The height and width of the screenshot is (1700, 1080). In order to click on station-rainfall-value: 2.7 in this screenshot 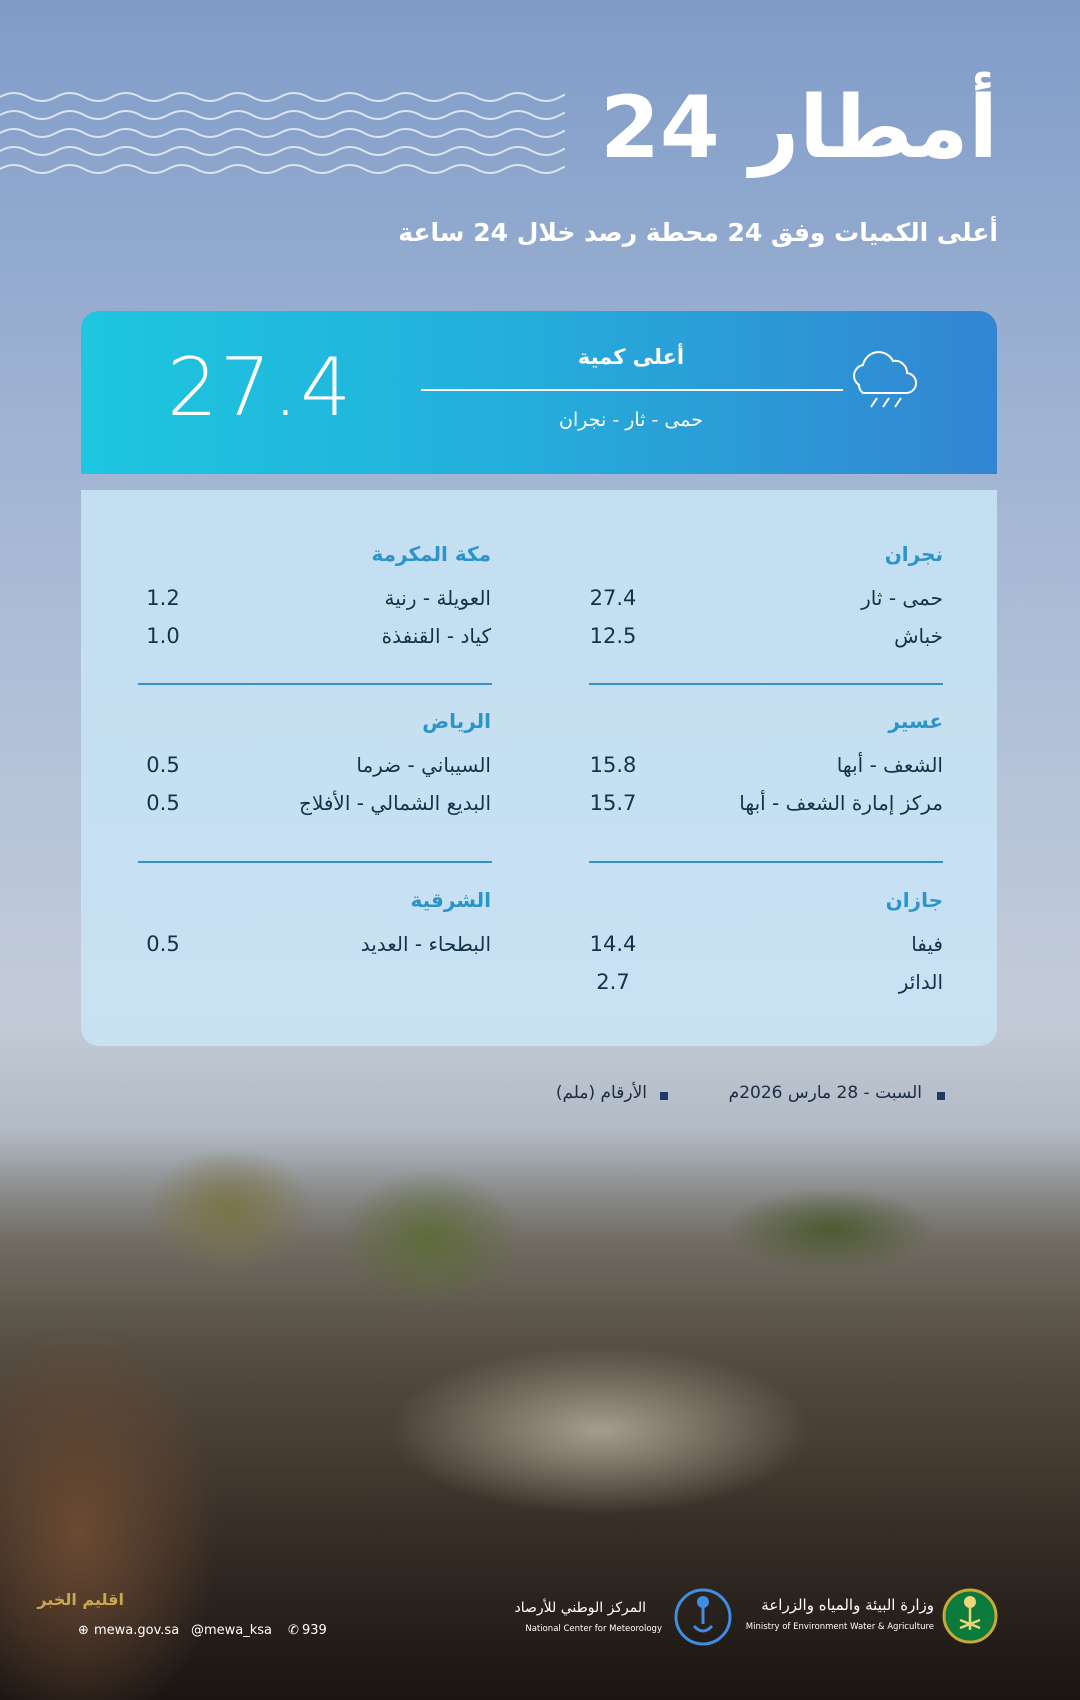, I will do `click(613, 982)`.